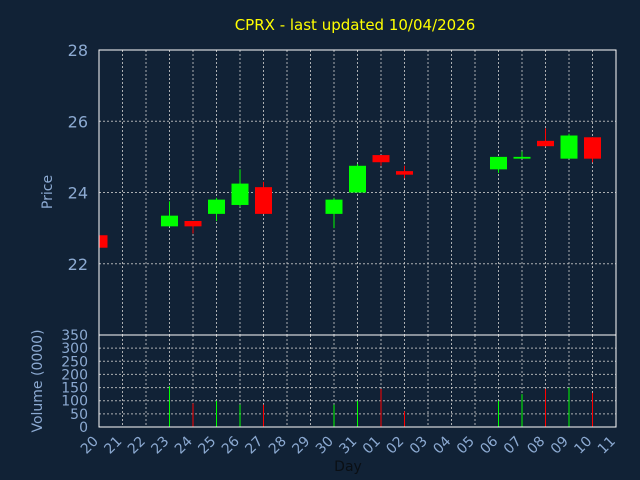 The image size is (640, 480). Describe the element at coordinates (78, 50) in the screenshot. I see `price-tick-label: 28` at that location.